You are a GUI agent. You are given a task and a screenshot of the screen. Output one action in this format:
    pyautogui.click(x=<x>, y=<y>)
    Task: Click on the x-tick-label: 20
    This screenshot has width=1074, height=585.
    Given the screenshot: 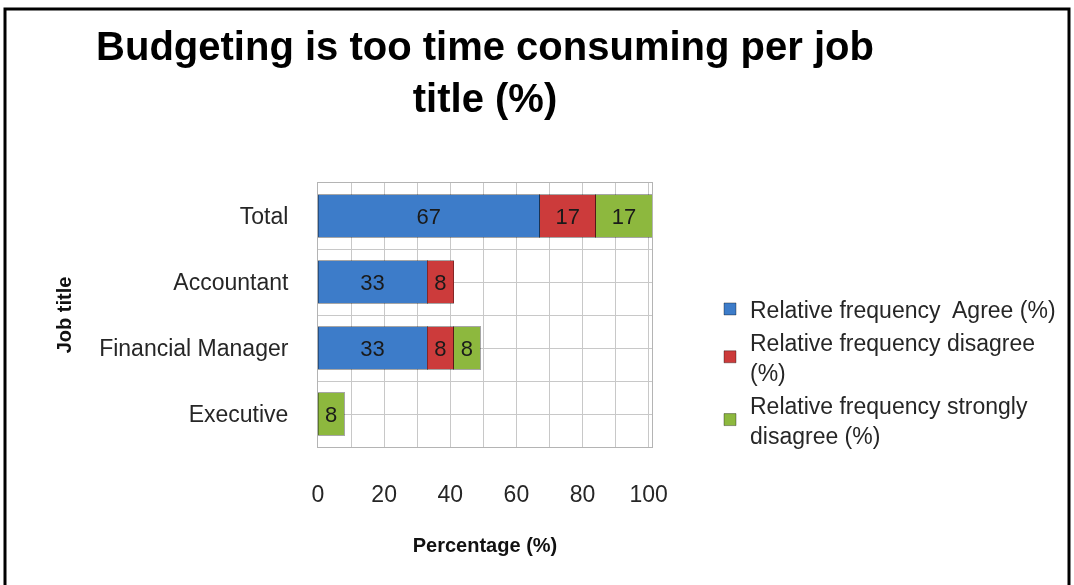 What is the action you would take?
    pyautogui.click(x=384, y=493)
    